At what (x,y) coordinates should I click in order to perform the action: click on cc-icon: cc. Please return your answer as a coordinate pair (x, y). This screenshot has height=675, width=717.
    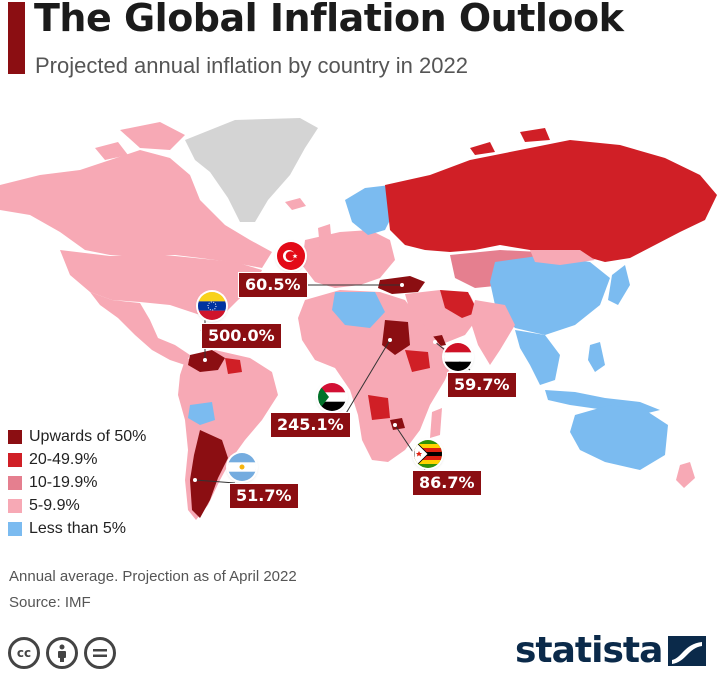
    Looking at the image, I should click on (24, 653).